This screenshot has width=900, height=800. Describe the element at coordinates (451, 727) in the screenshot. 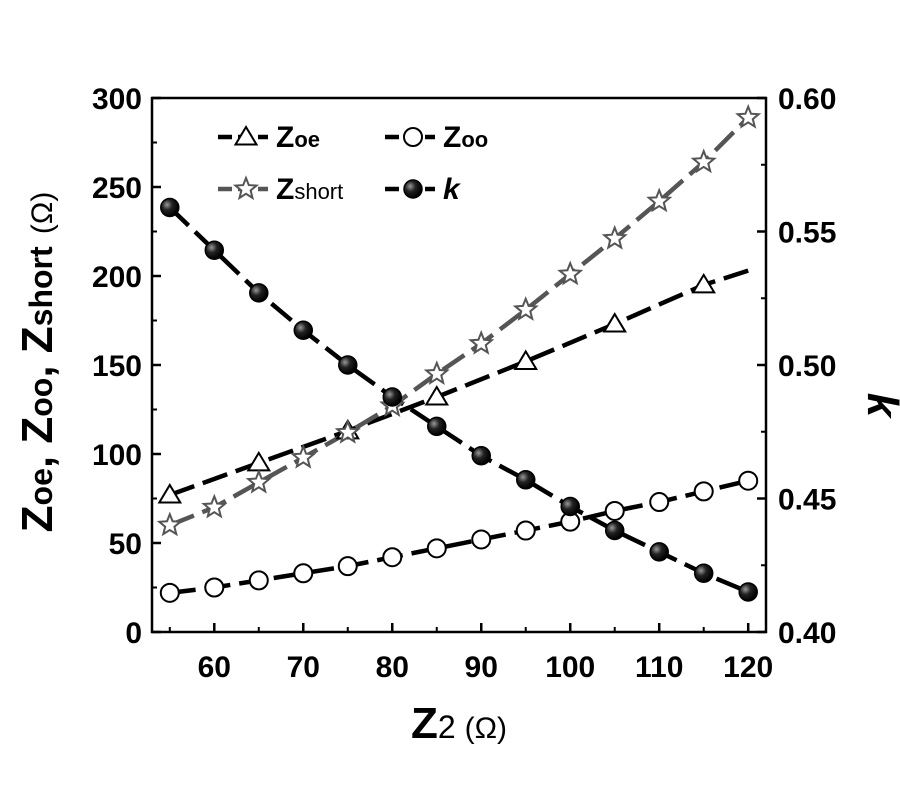

I see `x-axis-title-sub: 2` at that location.